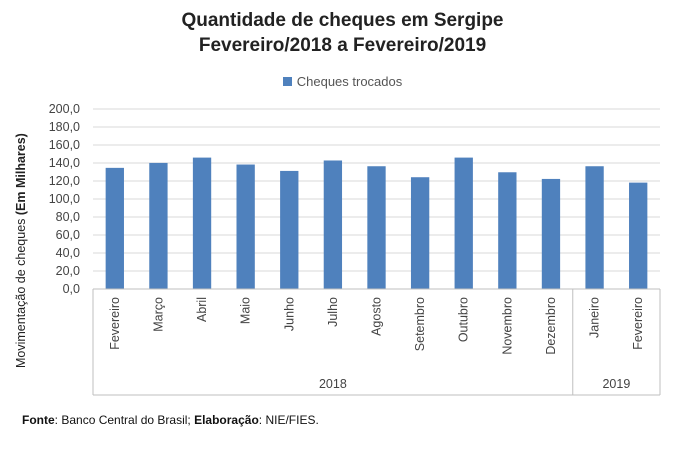 This screenshot has height=450, width=685. Describe the element at coordinates (342, 20) in the screenshot. I see `chart-title-line1: Quantidade de cheques em Sergipe` at that location.